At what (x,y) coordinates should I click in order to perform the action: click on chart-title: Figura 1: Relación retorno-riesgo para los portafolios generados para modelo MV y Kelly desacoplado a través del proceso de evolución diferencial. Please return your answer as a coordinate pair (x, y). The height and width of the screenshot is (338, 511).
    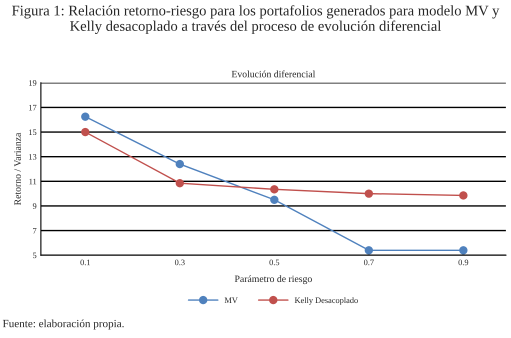
    Looking at the image, I should click on (256, 19).